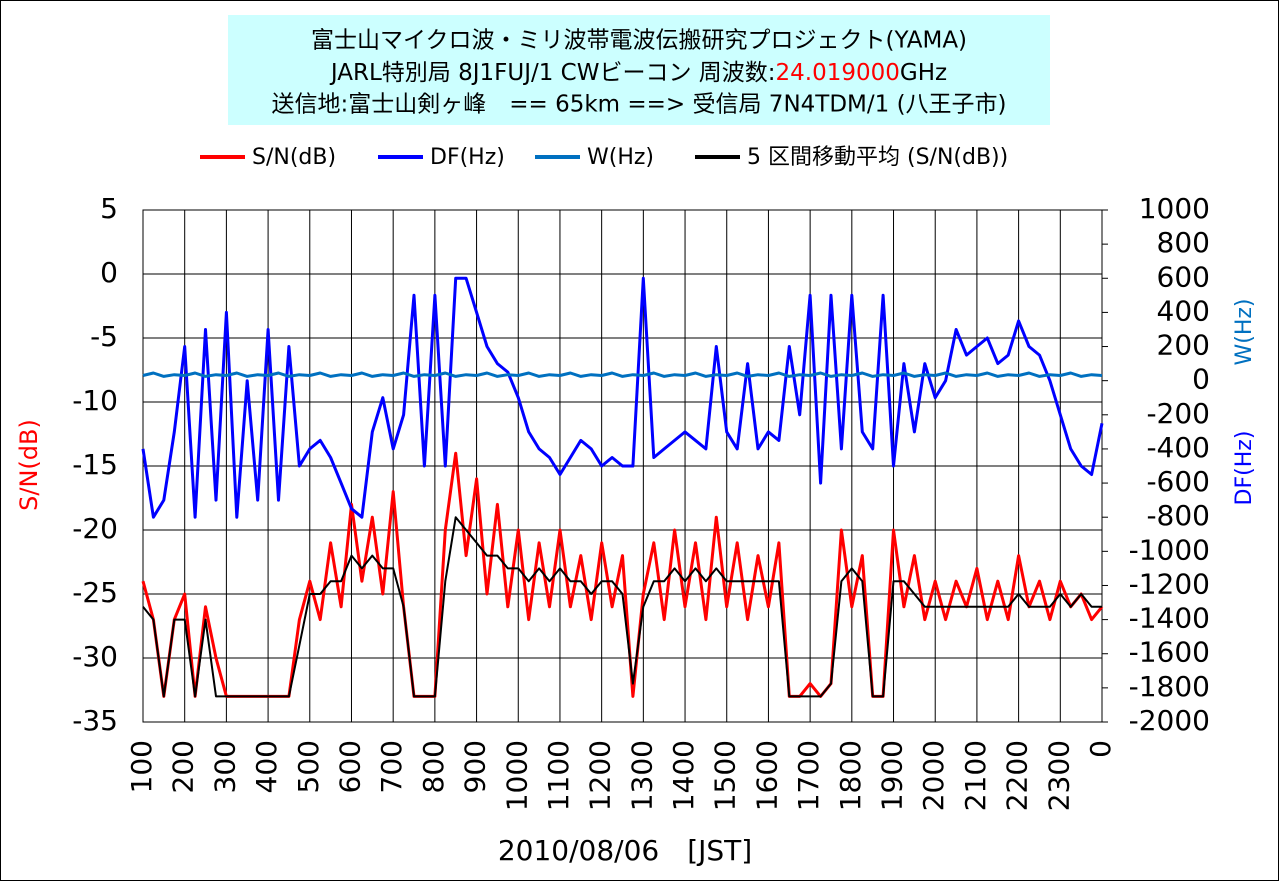 The image size is (1280, 886). What do you see at coordinates (294, 157) in the screenshot?
I see `legend-label: S/N(dB)` at bounding box center [294, 157].